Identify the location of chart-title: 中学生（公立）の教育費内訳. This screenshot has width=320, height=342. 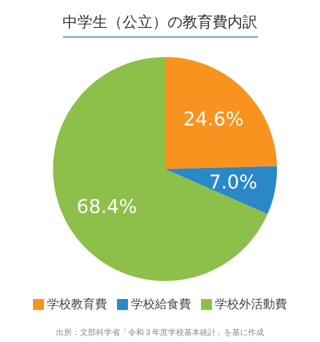
(160, 25).